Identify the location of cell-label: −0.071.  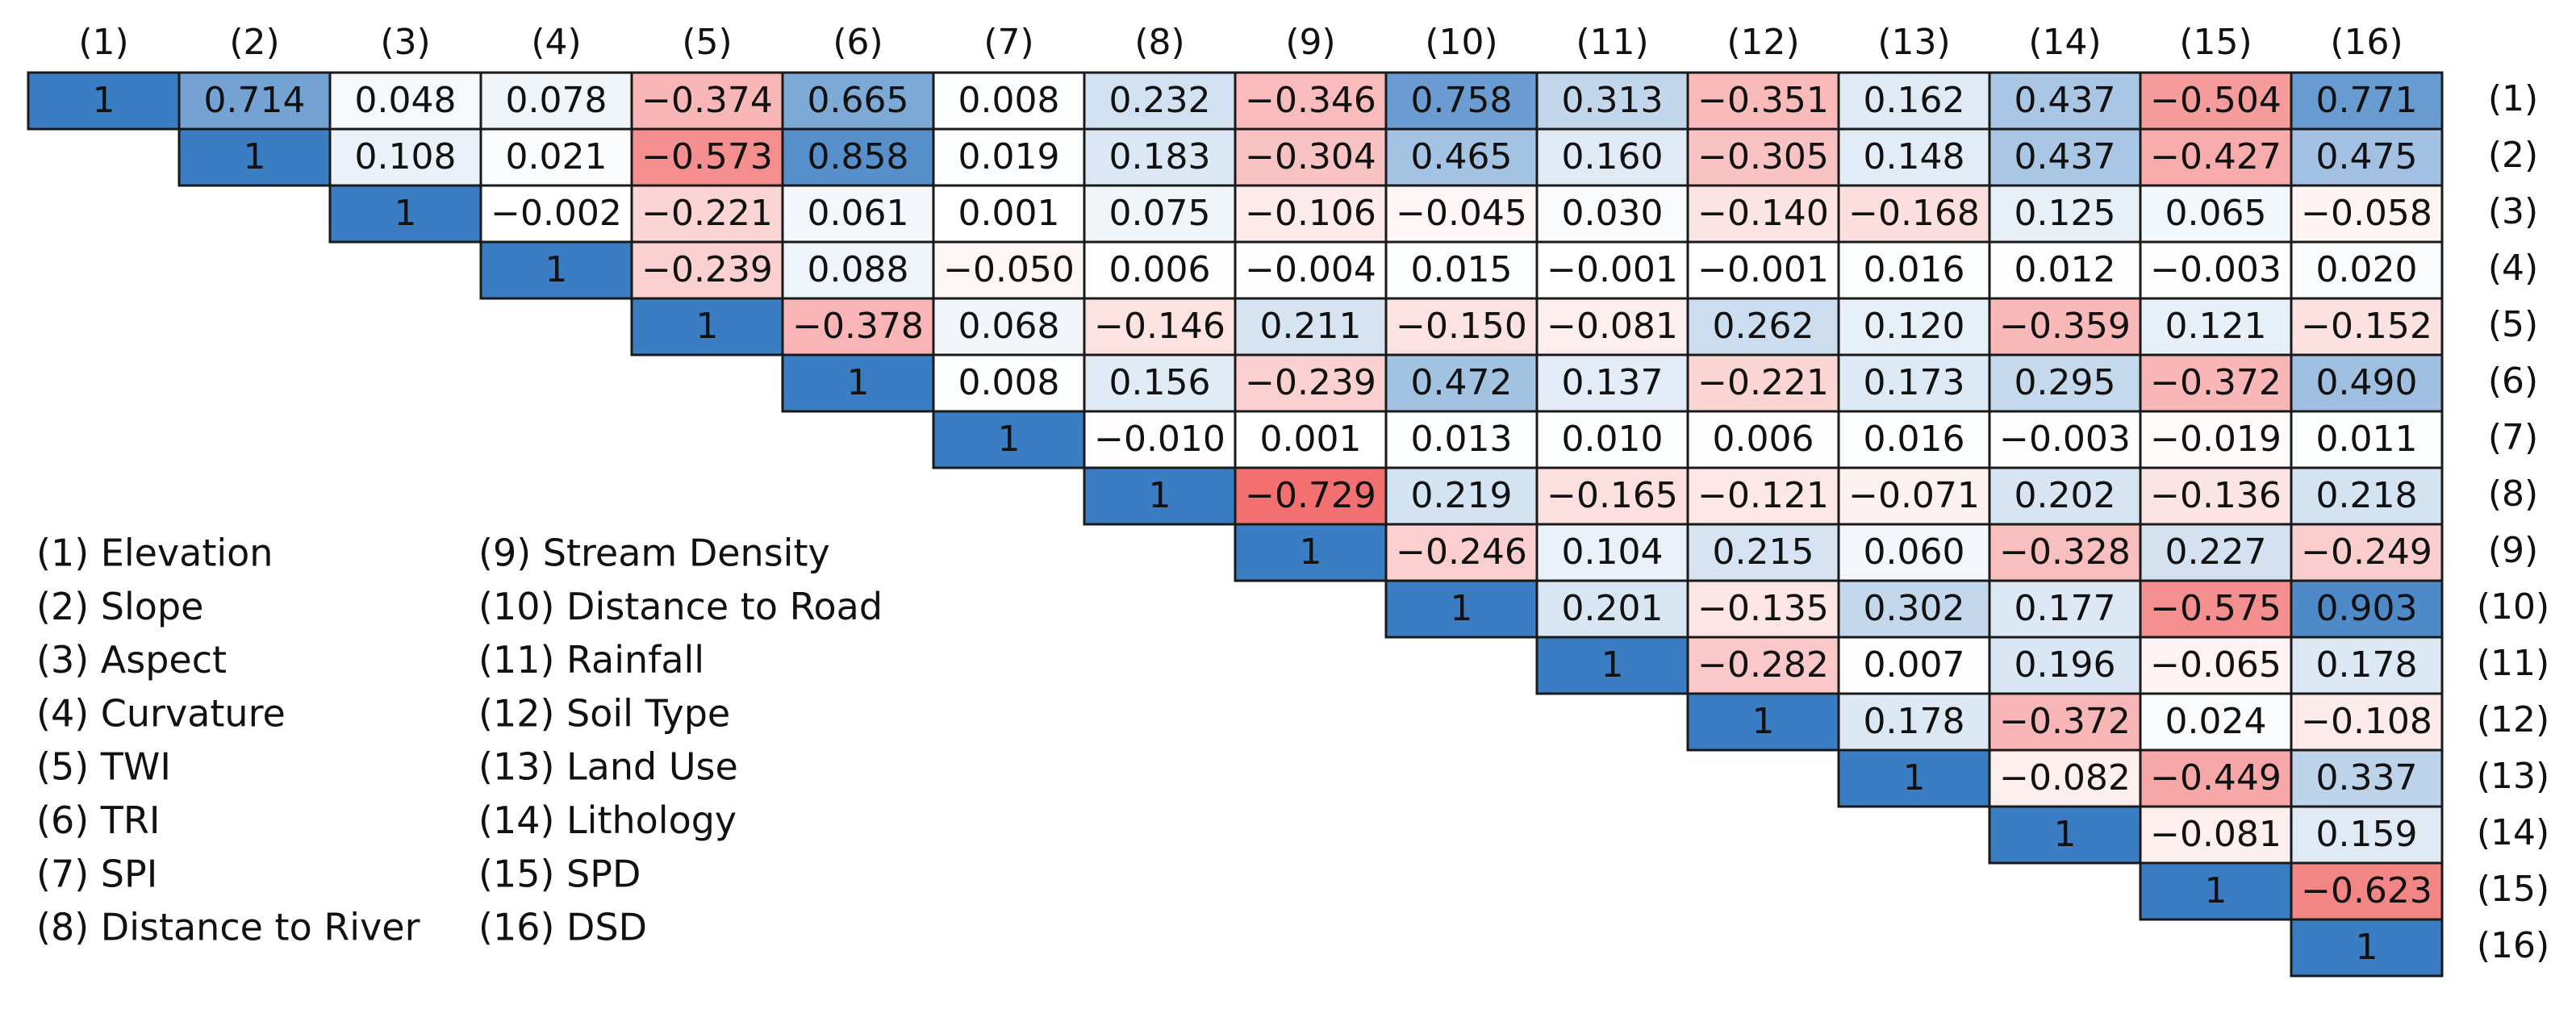
(1914, 496).